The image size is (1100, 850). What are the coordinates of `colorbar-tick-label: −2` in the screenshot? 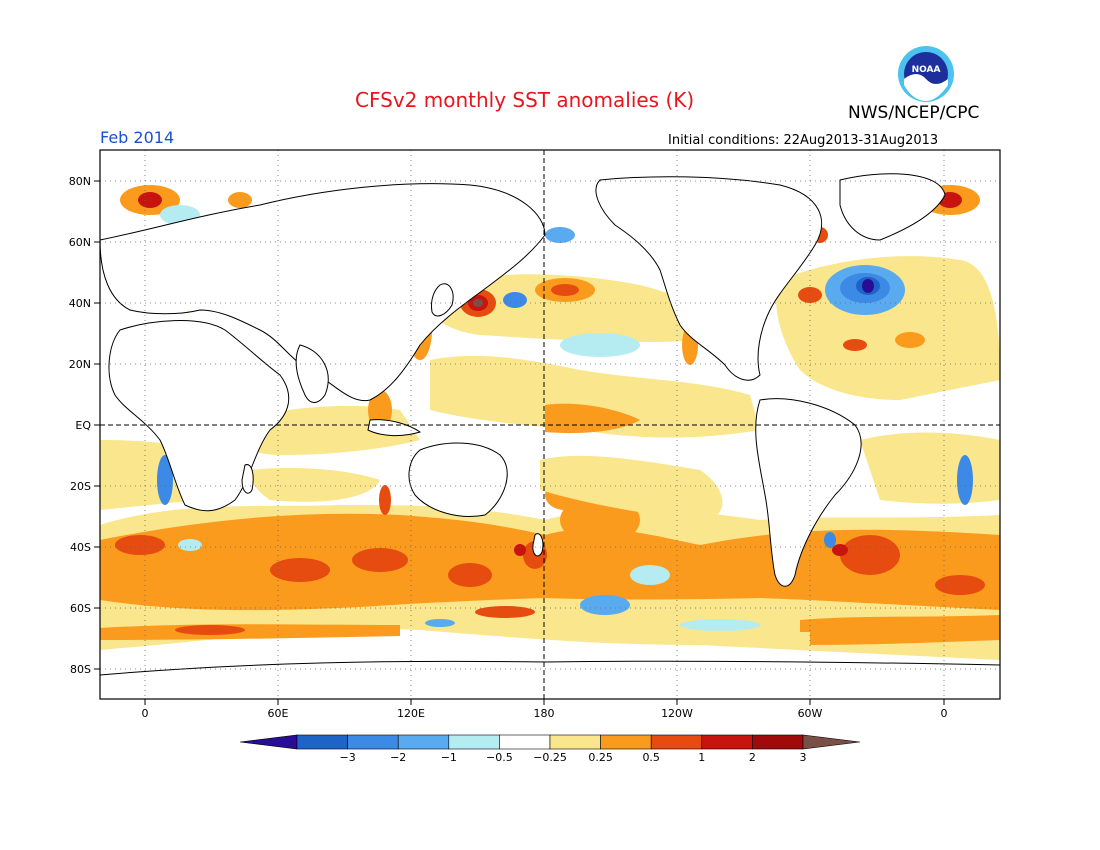 It's located at (398, 757).